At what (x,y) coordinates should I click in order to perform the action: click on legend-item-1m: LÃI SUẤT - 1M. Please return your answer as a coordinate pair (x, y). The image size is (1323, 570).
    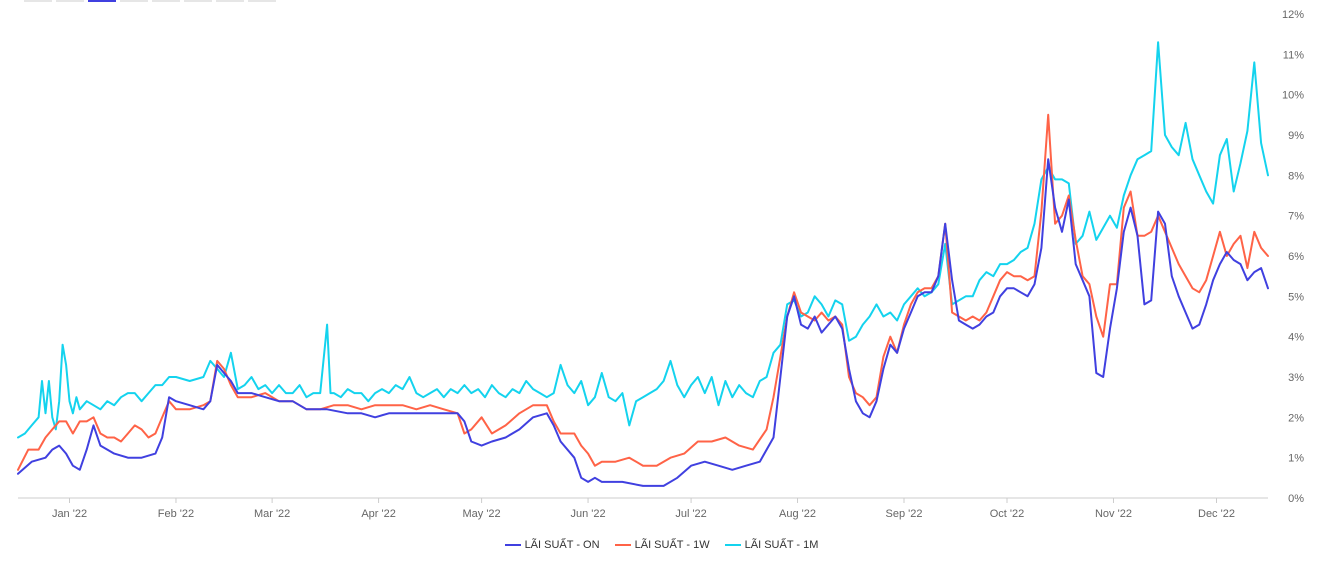
    Looking at the image, I should click on (771, 545).